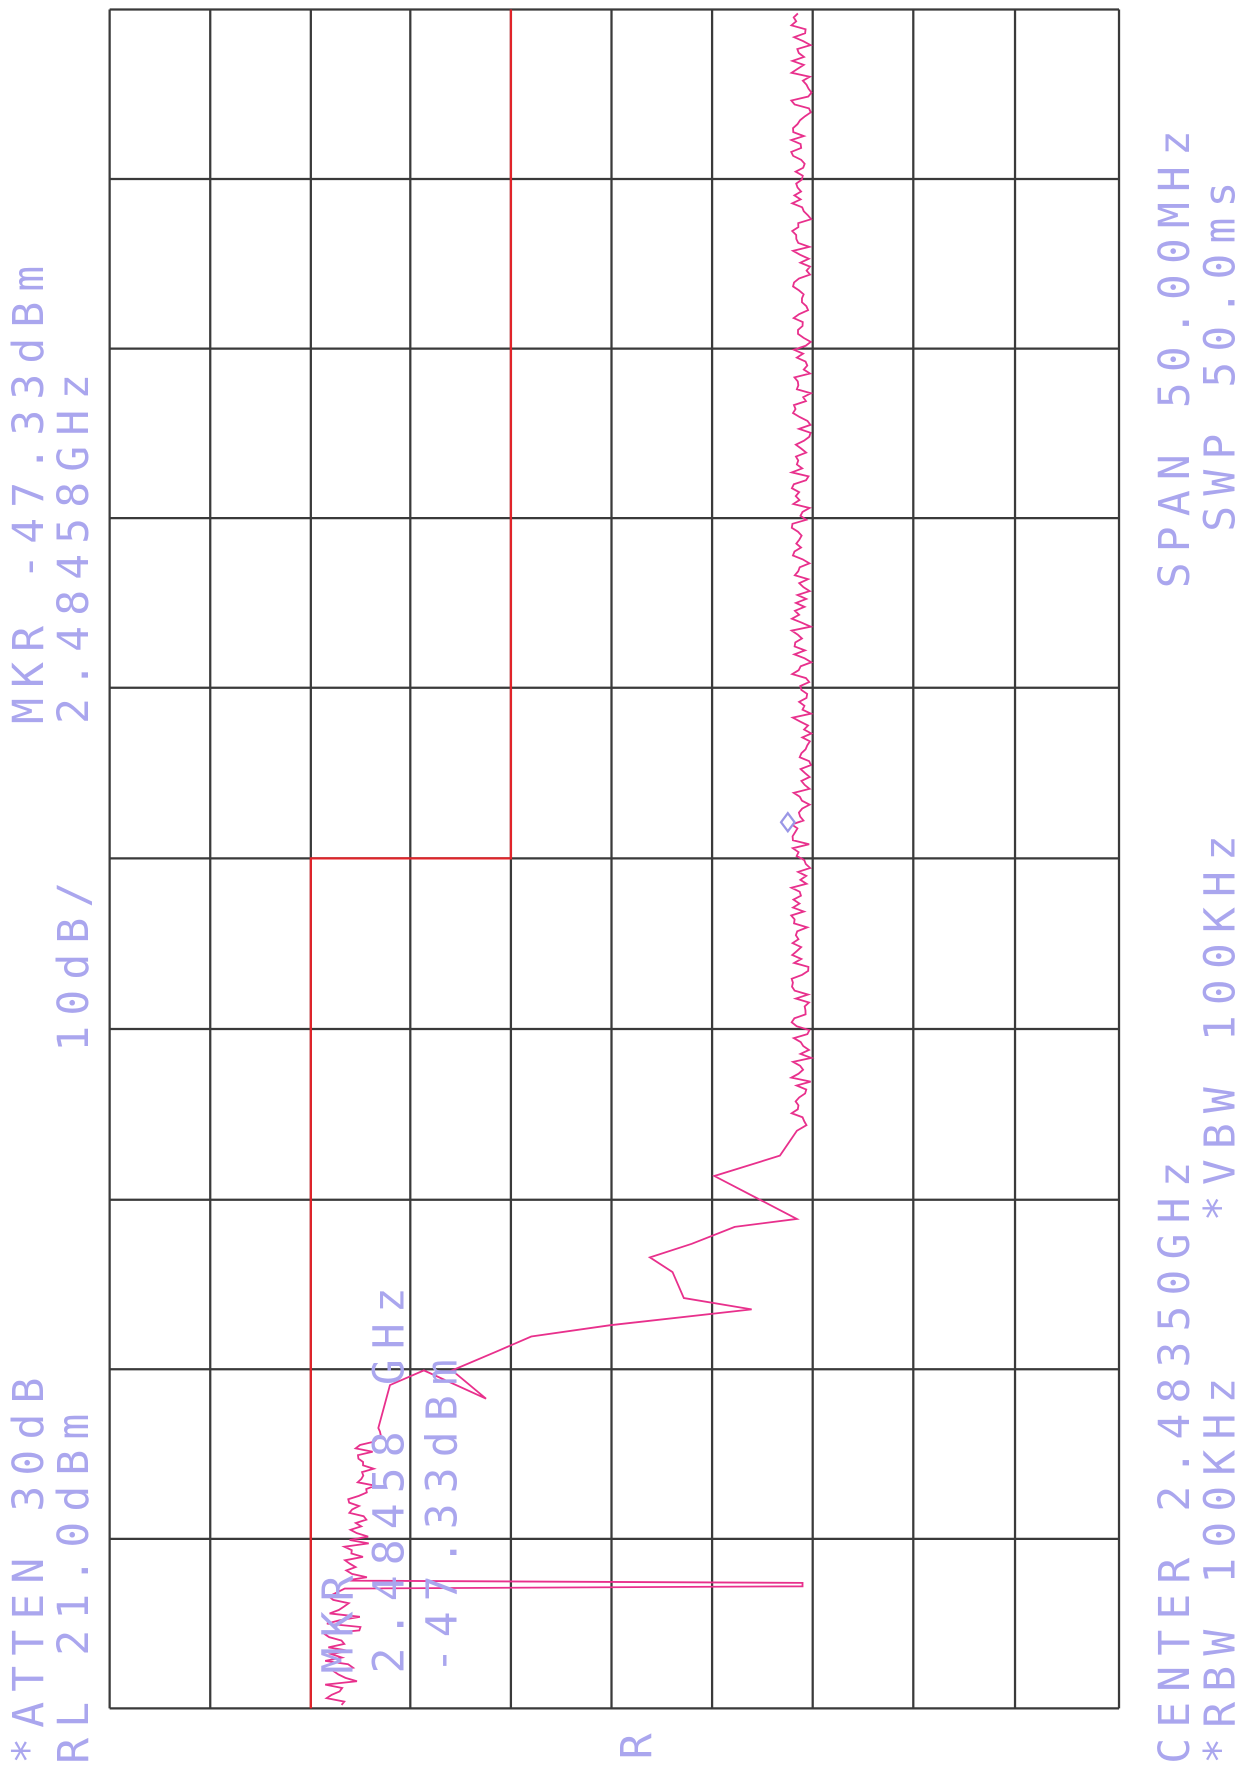  What do you see at coordinates (1175, 354) in the screenshot?
I see `span: SPAN 50.00MHz` at bounding box center [1175, 354].